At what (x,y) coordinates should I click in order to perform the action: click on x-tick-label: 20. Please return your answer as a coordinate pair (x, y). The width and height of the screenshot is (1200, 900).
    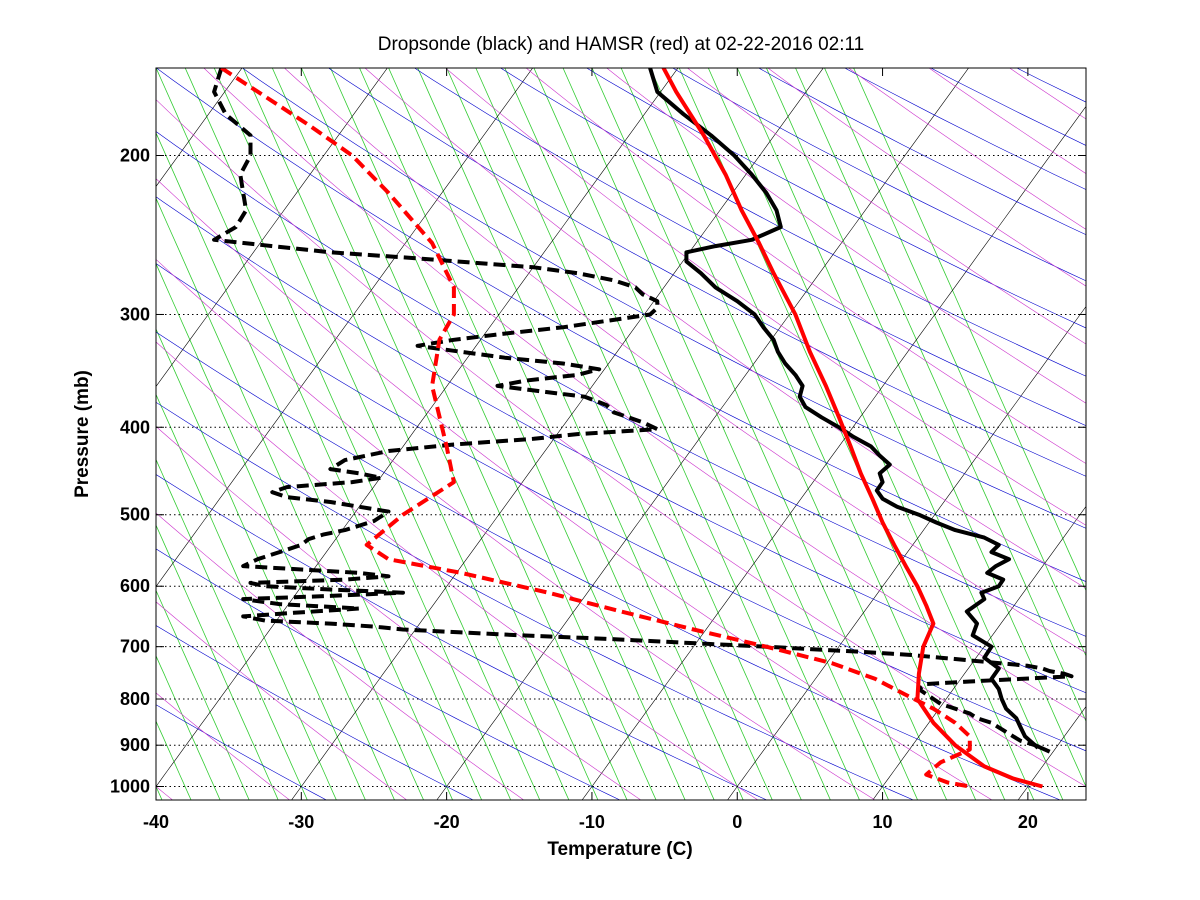
    Looking at the image, I should click on (1028, 822).